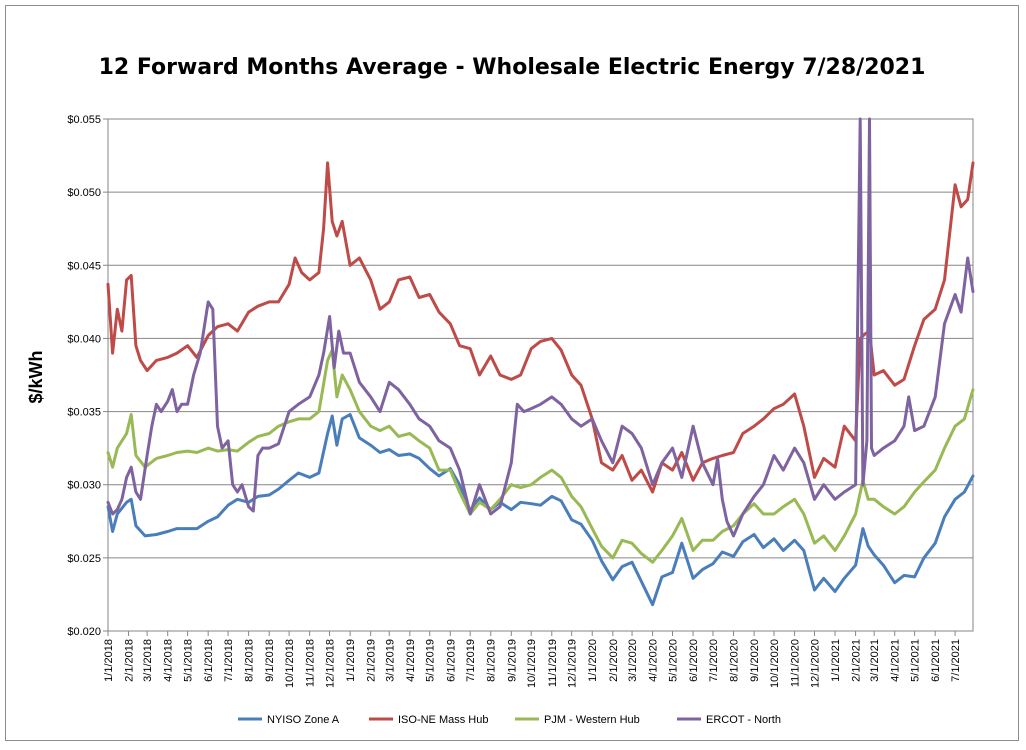 The image size is (1026, 750). What do you see at coordinates (290, 663) in the screenshot?
I see `x-tick-label: 10/1/2018` at bounding box center [290, 663].